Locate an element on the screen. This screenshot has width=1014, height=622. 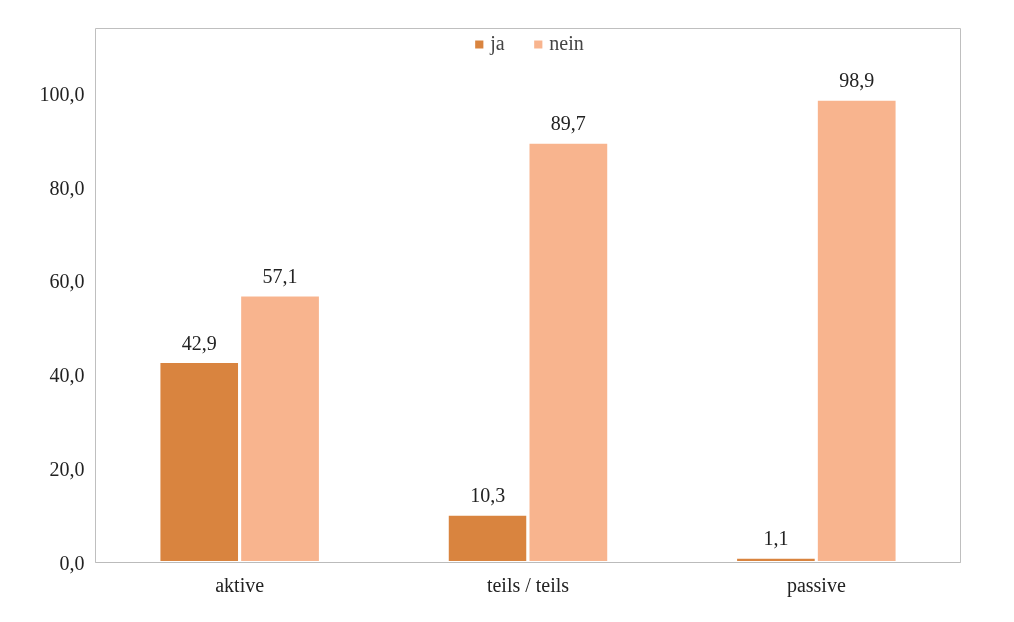
data-label: 1,1 is located at coordinates (776, 538).